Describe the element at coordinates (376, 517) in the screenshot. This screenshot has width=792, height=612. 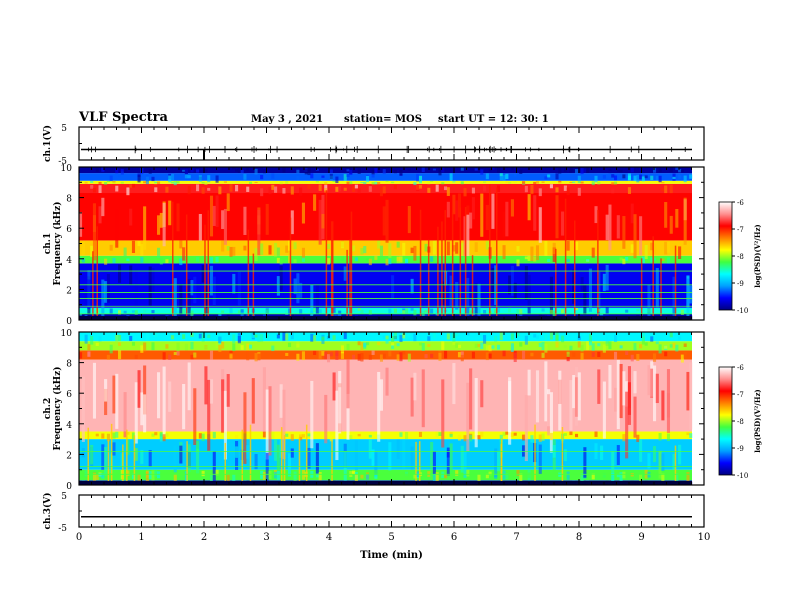
I see `ch3-voltage-panel: 5 -5 0 1 2 3 4 5 6 7 8 9 10 ch.3(V)` at that location.